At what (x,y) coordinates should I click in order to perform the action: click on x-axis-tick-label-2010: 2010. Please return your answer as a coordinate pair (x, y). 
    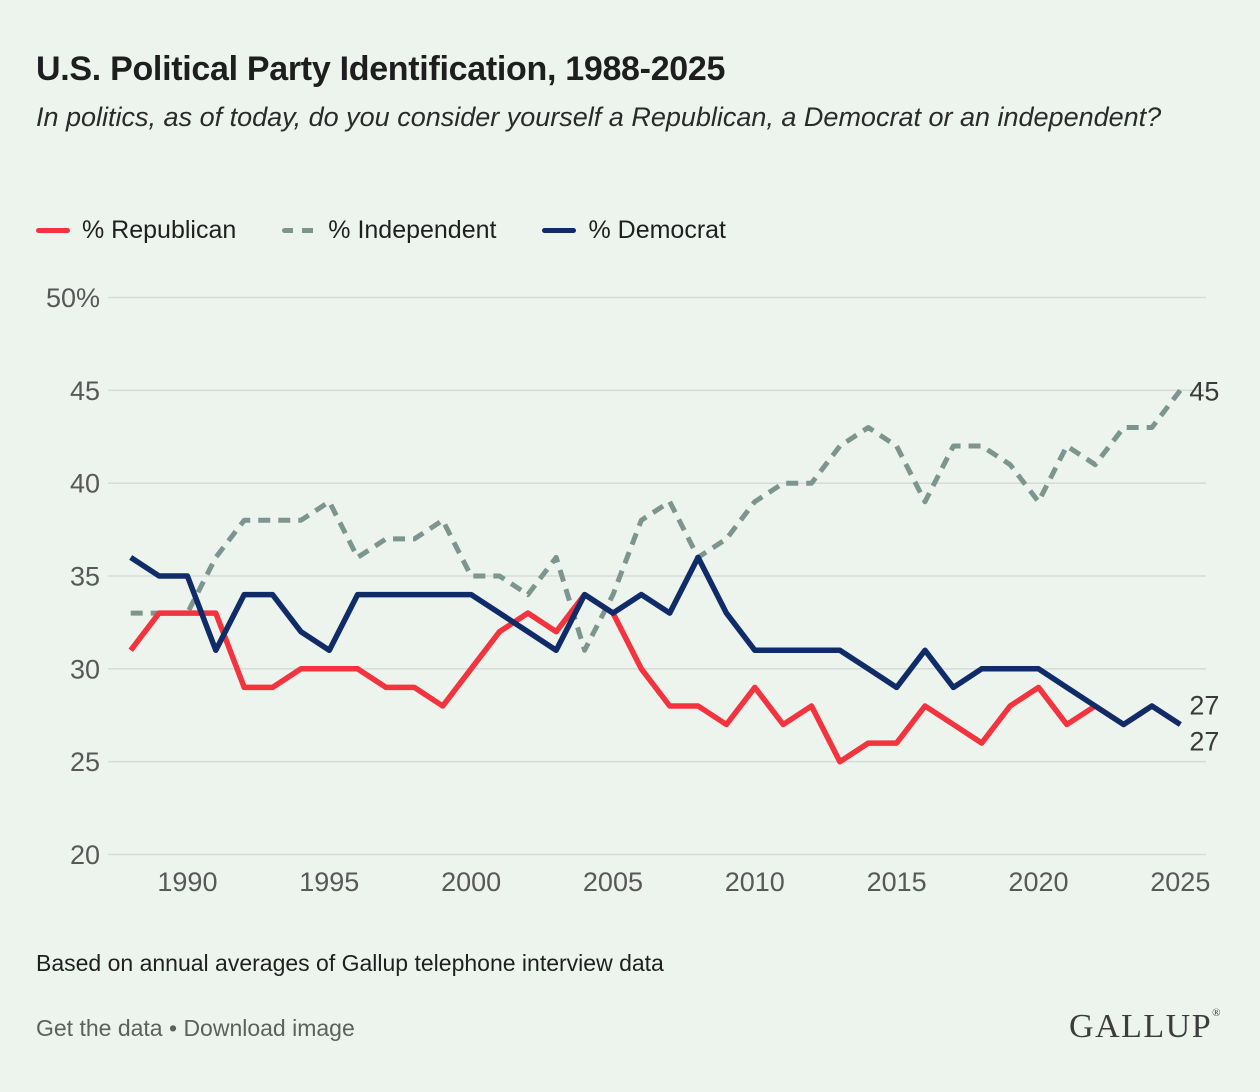
    Looking at the image, I should click on (755, 882).